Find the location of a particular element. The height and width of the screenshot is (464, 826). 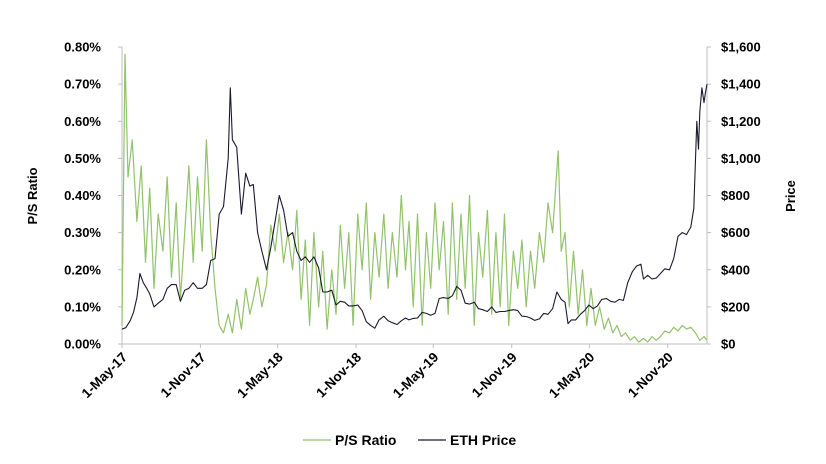

right-tick-label: $1,000 is located at coordinates (741, 158).